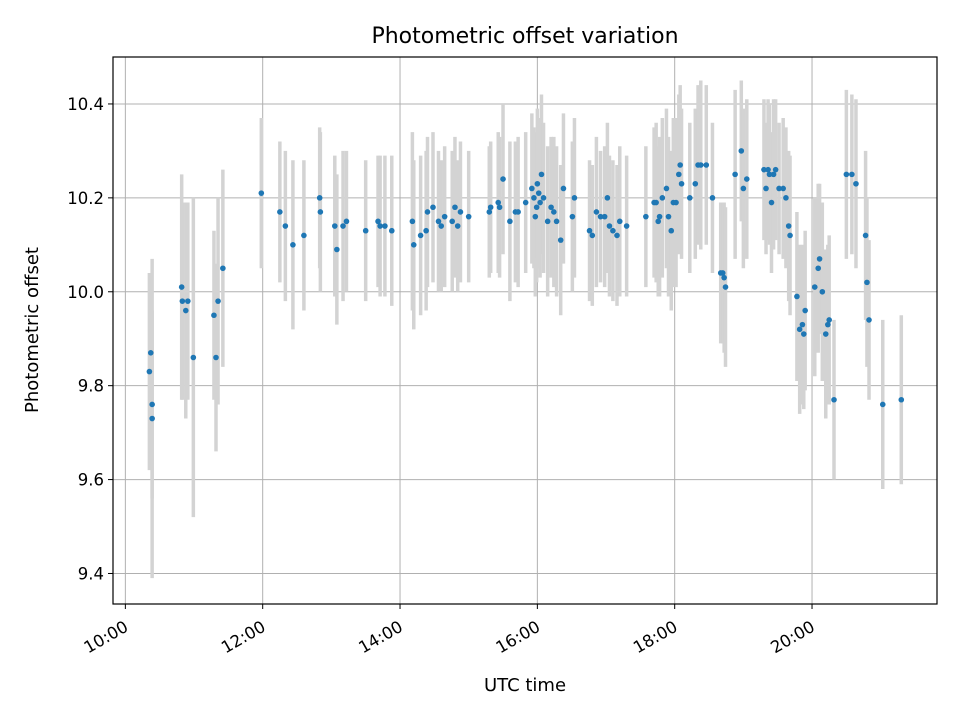 The height and width of the screenshot is (720, 960). What do you see at coordinates (85, 198) in the screenshot?
I see `y-tick-label: 10.2` at bounding box center [85, 198].